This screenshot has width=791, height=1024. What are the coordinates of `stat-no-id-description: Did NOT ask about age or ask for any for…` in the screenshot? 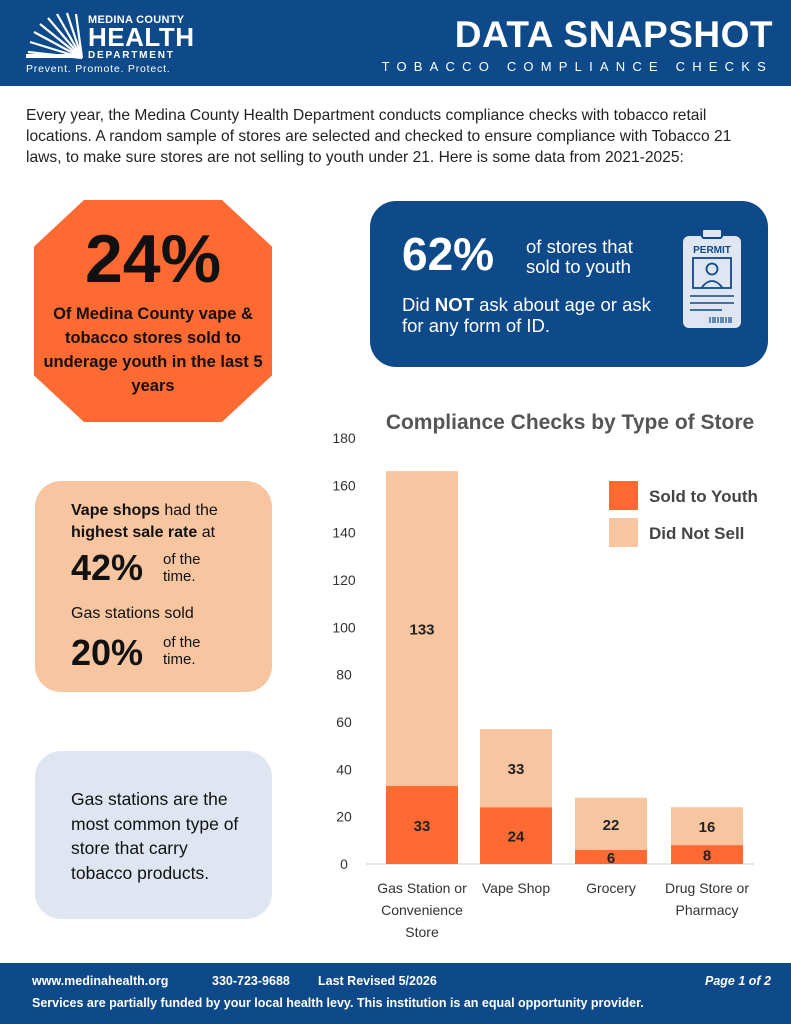 It's located at (532, 315).